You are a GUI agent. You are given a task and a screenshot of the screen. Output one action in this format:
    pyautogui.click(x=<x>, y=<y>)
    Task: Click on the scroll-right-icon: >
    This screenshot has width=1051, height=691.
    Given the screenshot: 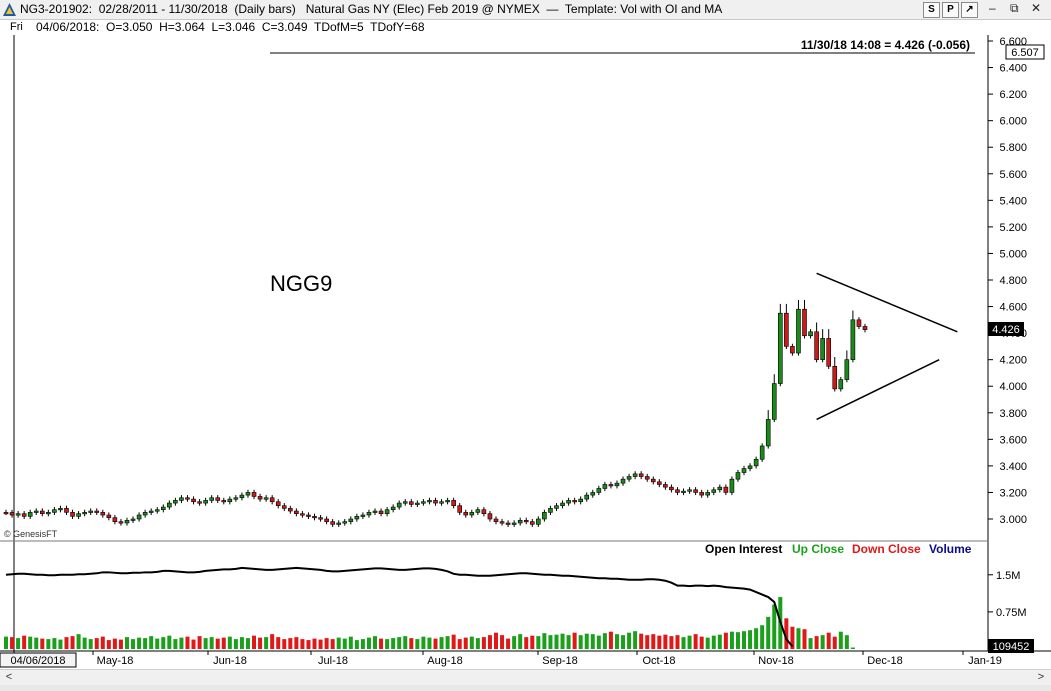 What is the action you would take?
    pyautogui.click(x=1041, y=677)
    